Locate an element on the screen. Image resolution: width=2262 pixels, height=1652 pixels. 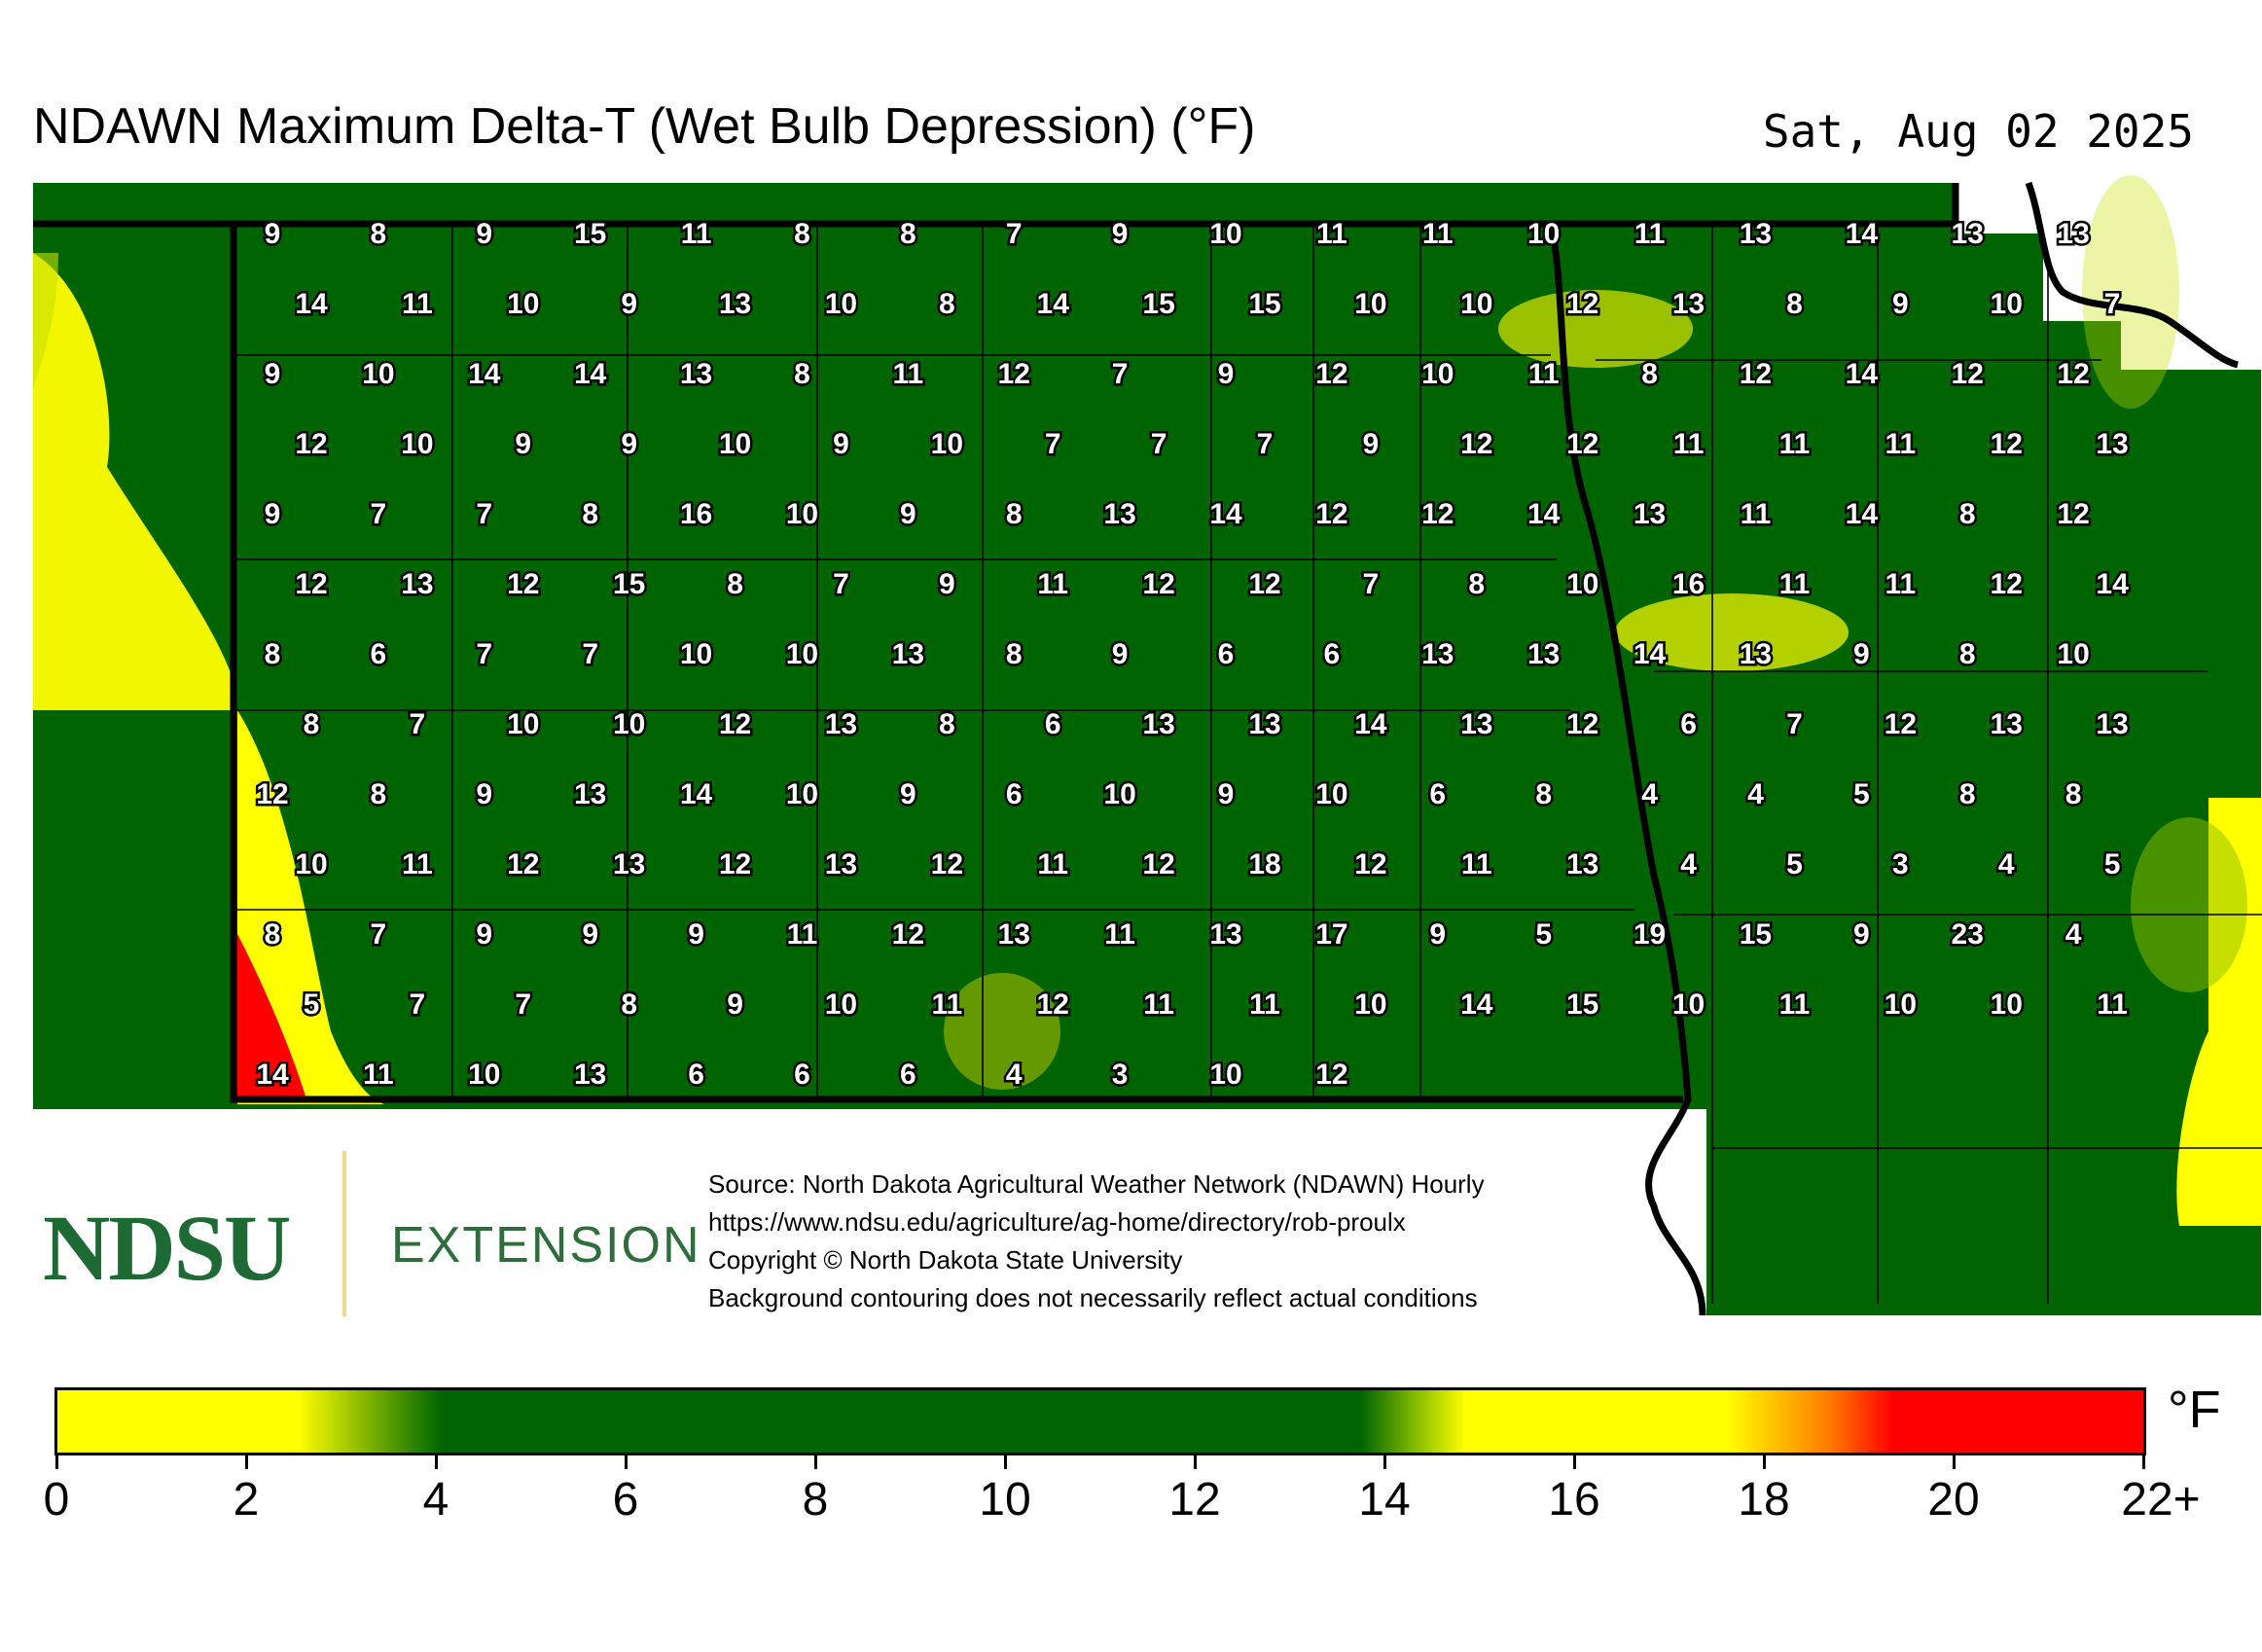
legend-tick-label: 2 is located at coordinates (246, 1500).